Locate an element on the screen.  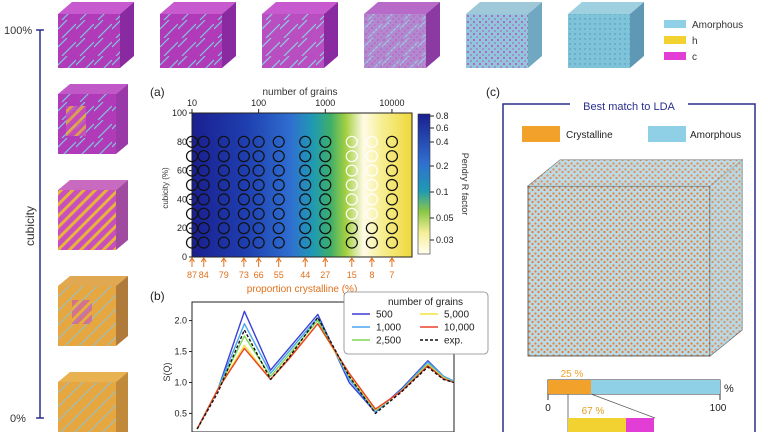
sq-line-exp is located at coordinates (325, 373).